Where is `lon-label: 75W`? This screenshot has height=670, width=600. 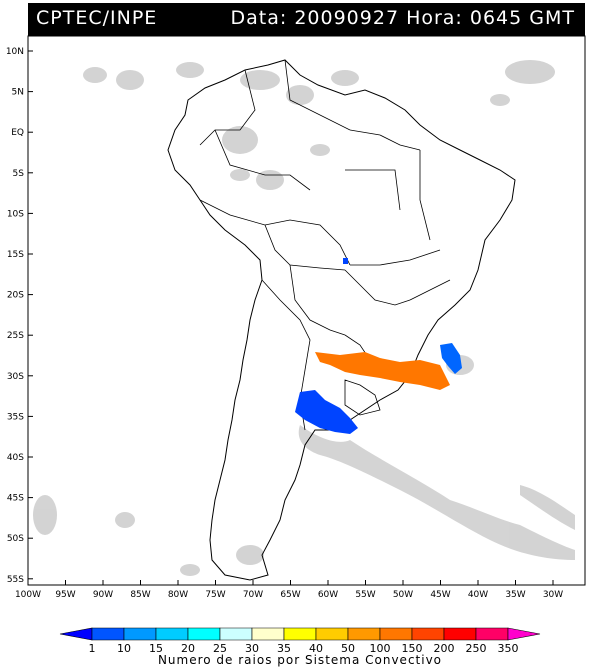
lon-label: 75W is located at coordinates (215, 595).